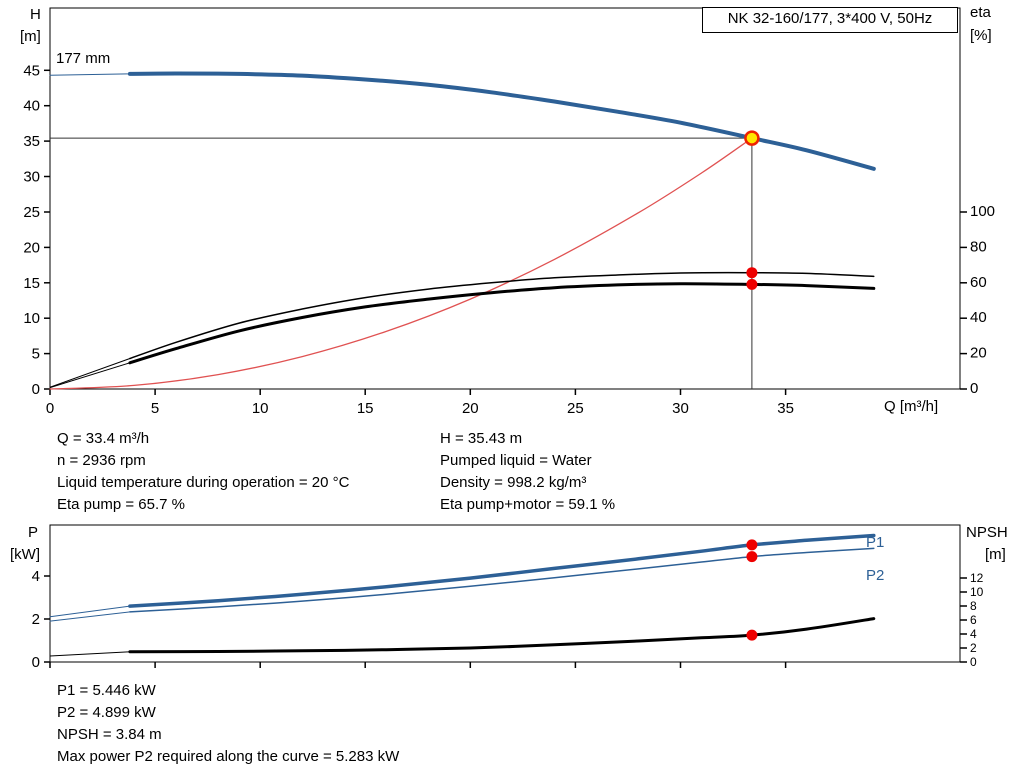  Describe the element at coordinates (106, 690) in the screenshot. I see `info-line-p1: P1 = 5.446 kW` at that location.